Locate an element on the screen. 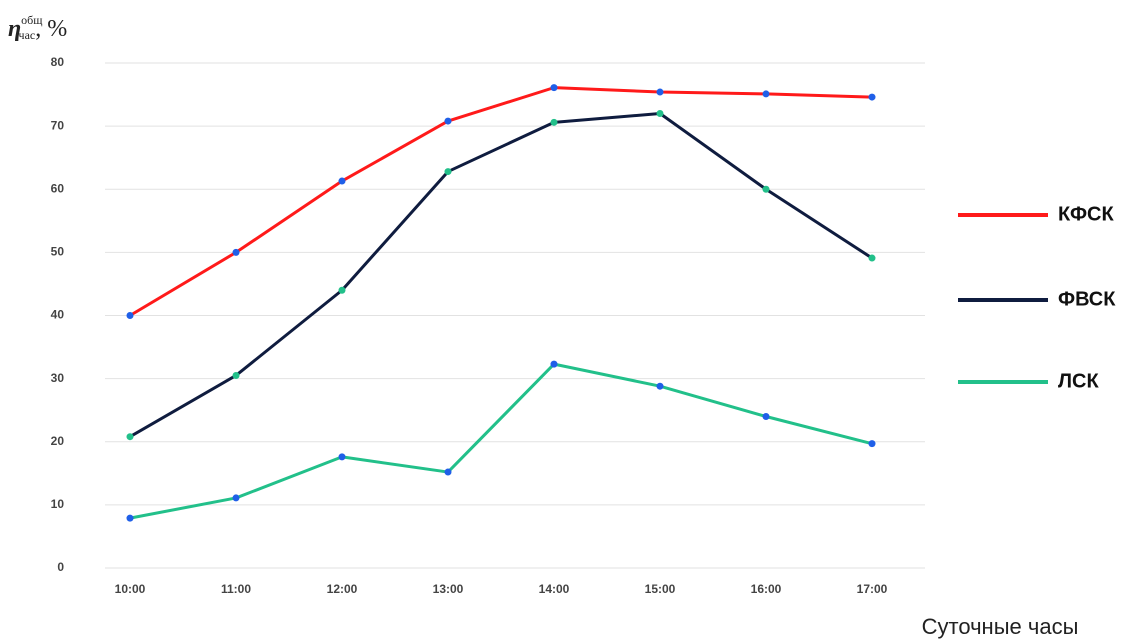  y-tick-label: 0 is located at coordinates (60, 567).